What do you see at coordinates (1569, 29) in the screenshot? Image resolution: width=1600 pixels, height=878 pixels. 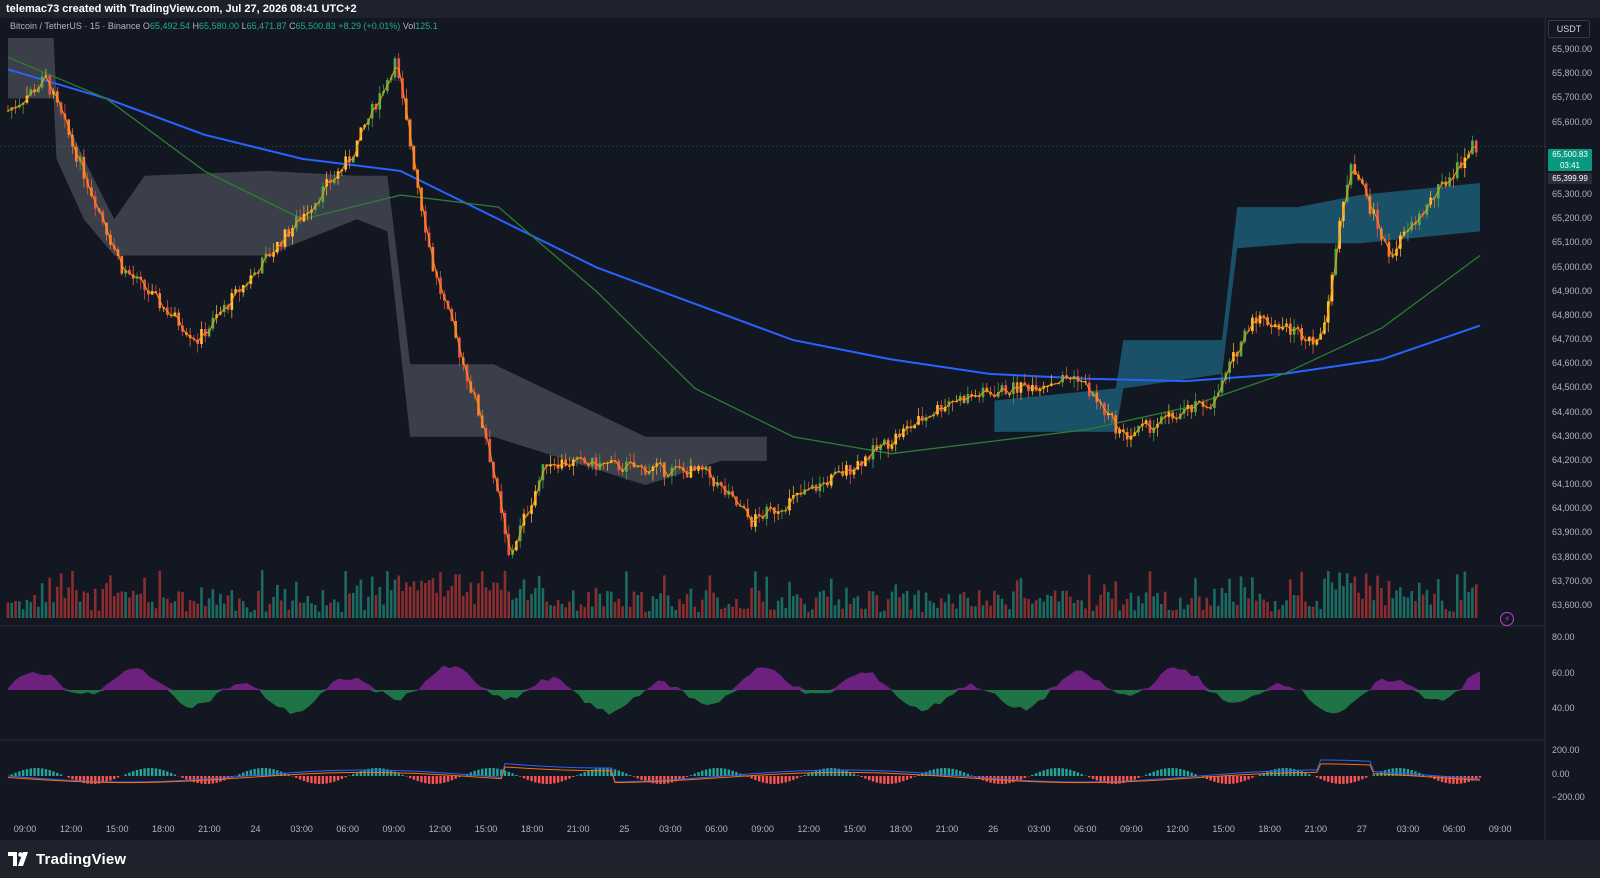 I see `currency-selector: USDT` at bounding box center [1569, 29].